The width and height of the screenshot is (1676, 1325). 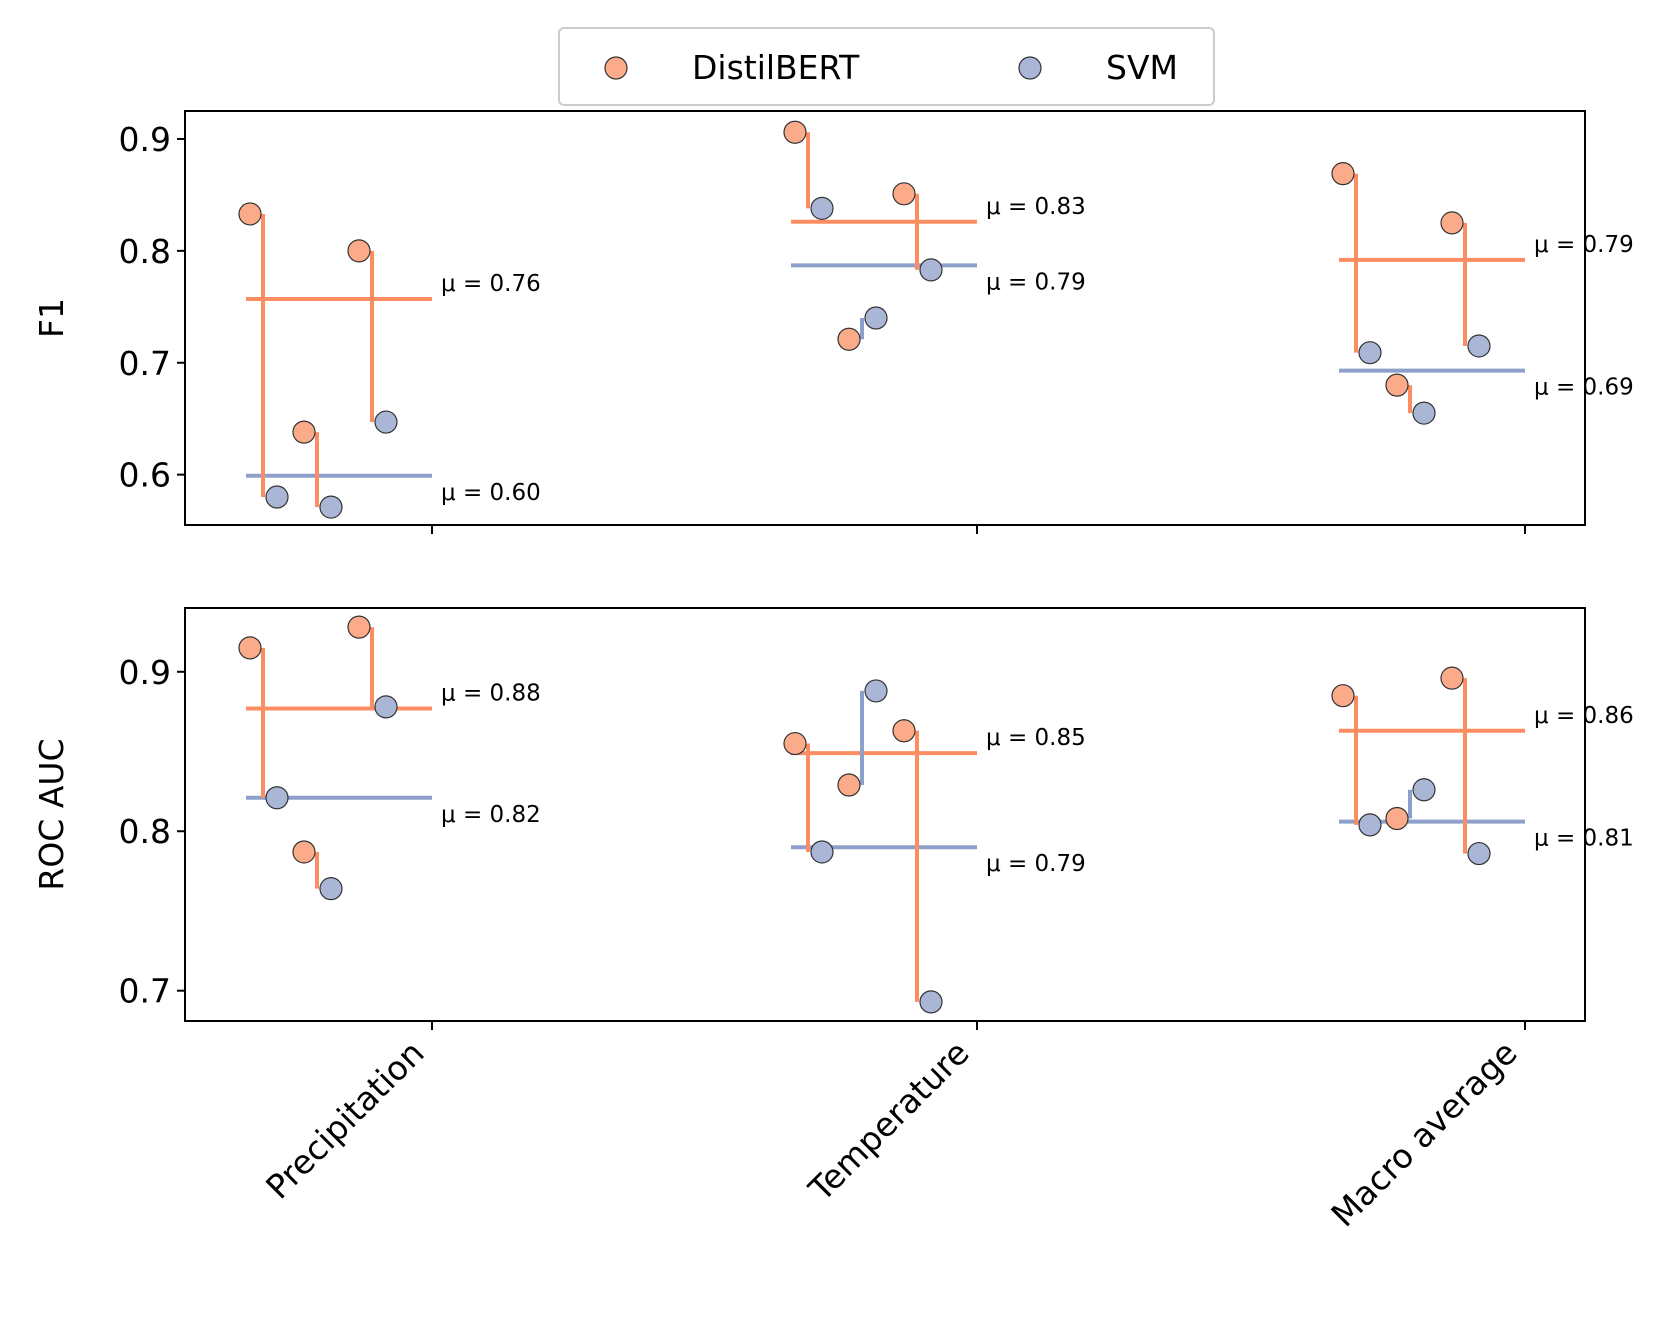 I want to click on group-precipitation: μ = 0.76 μ = 0.60, so click(x=389, y=360).